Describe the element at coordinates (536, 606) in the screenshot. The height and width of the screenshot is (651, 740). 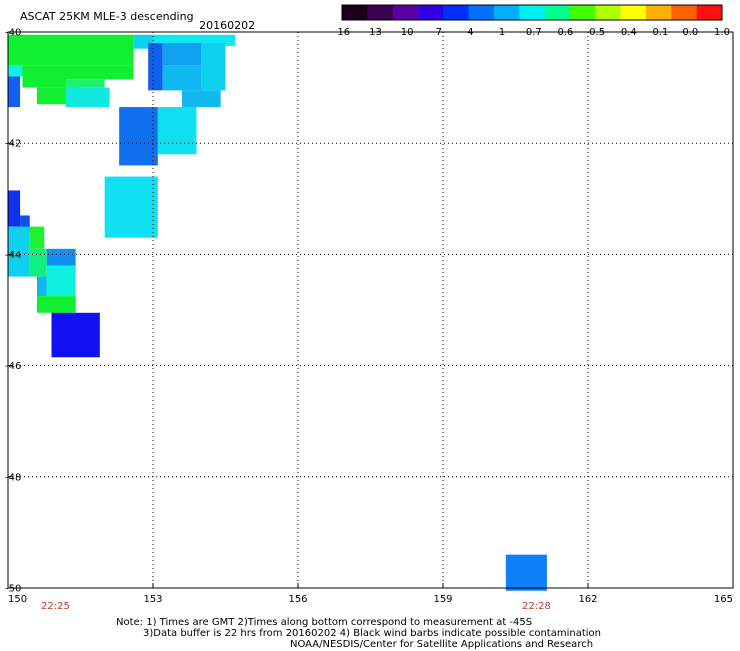
I see `time-label-end: 22:28` at that location.